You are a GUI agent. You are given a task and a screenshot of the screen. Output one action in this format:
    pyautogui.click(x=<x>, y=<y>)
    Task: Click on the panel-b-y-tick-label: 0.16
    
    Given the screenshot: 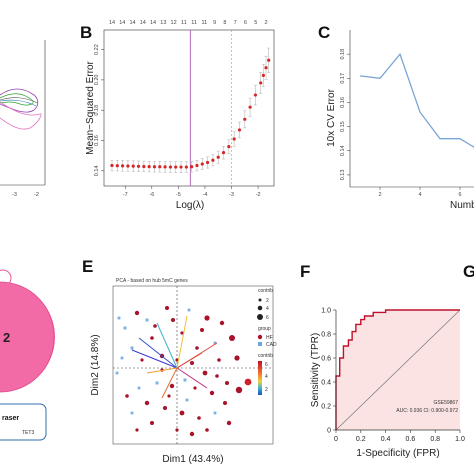 What is the action you would take?
    pyautogui.click(x=97, y=140)
    